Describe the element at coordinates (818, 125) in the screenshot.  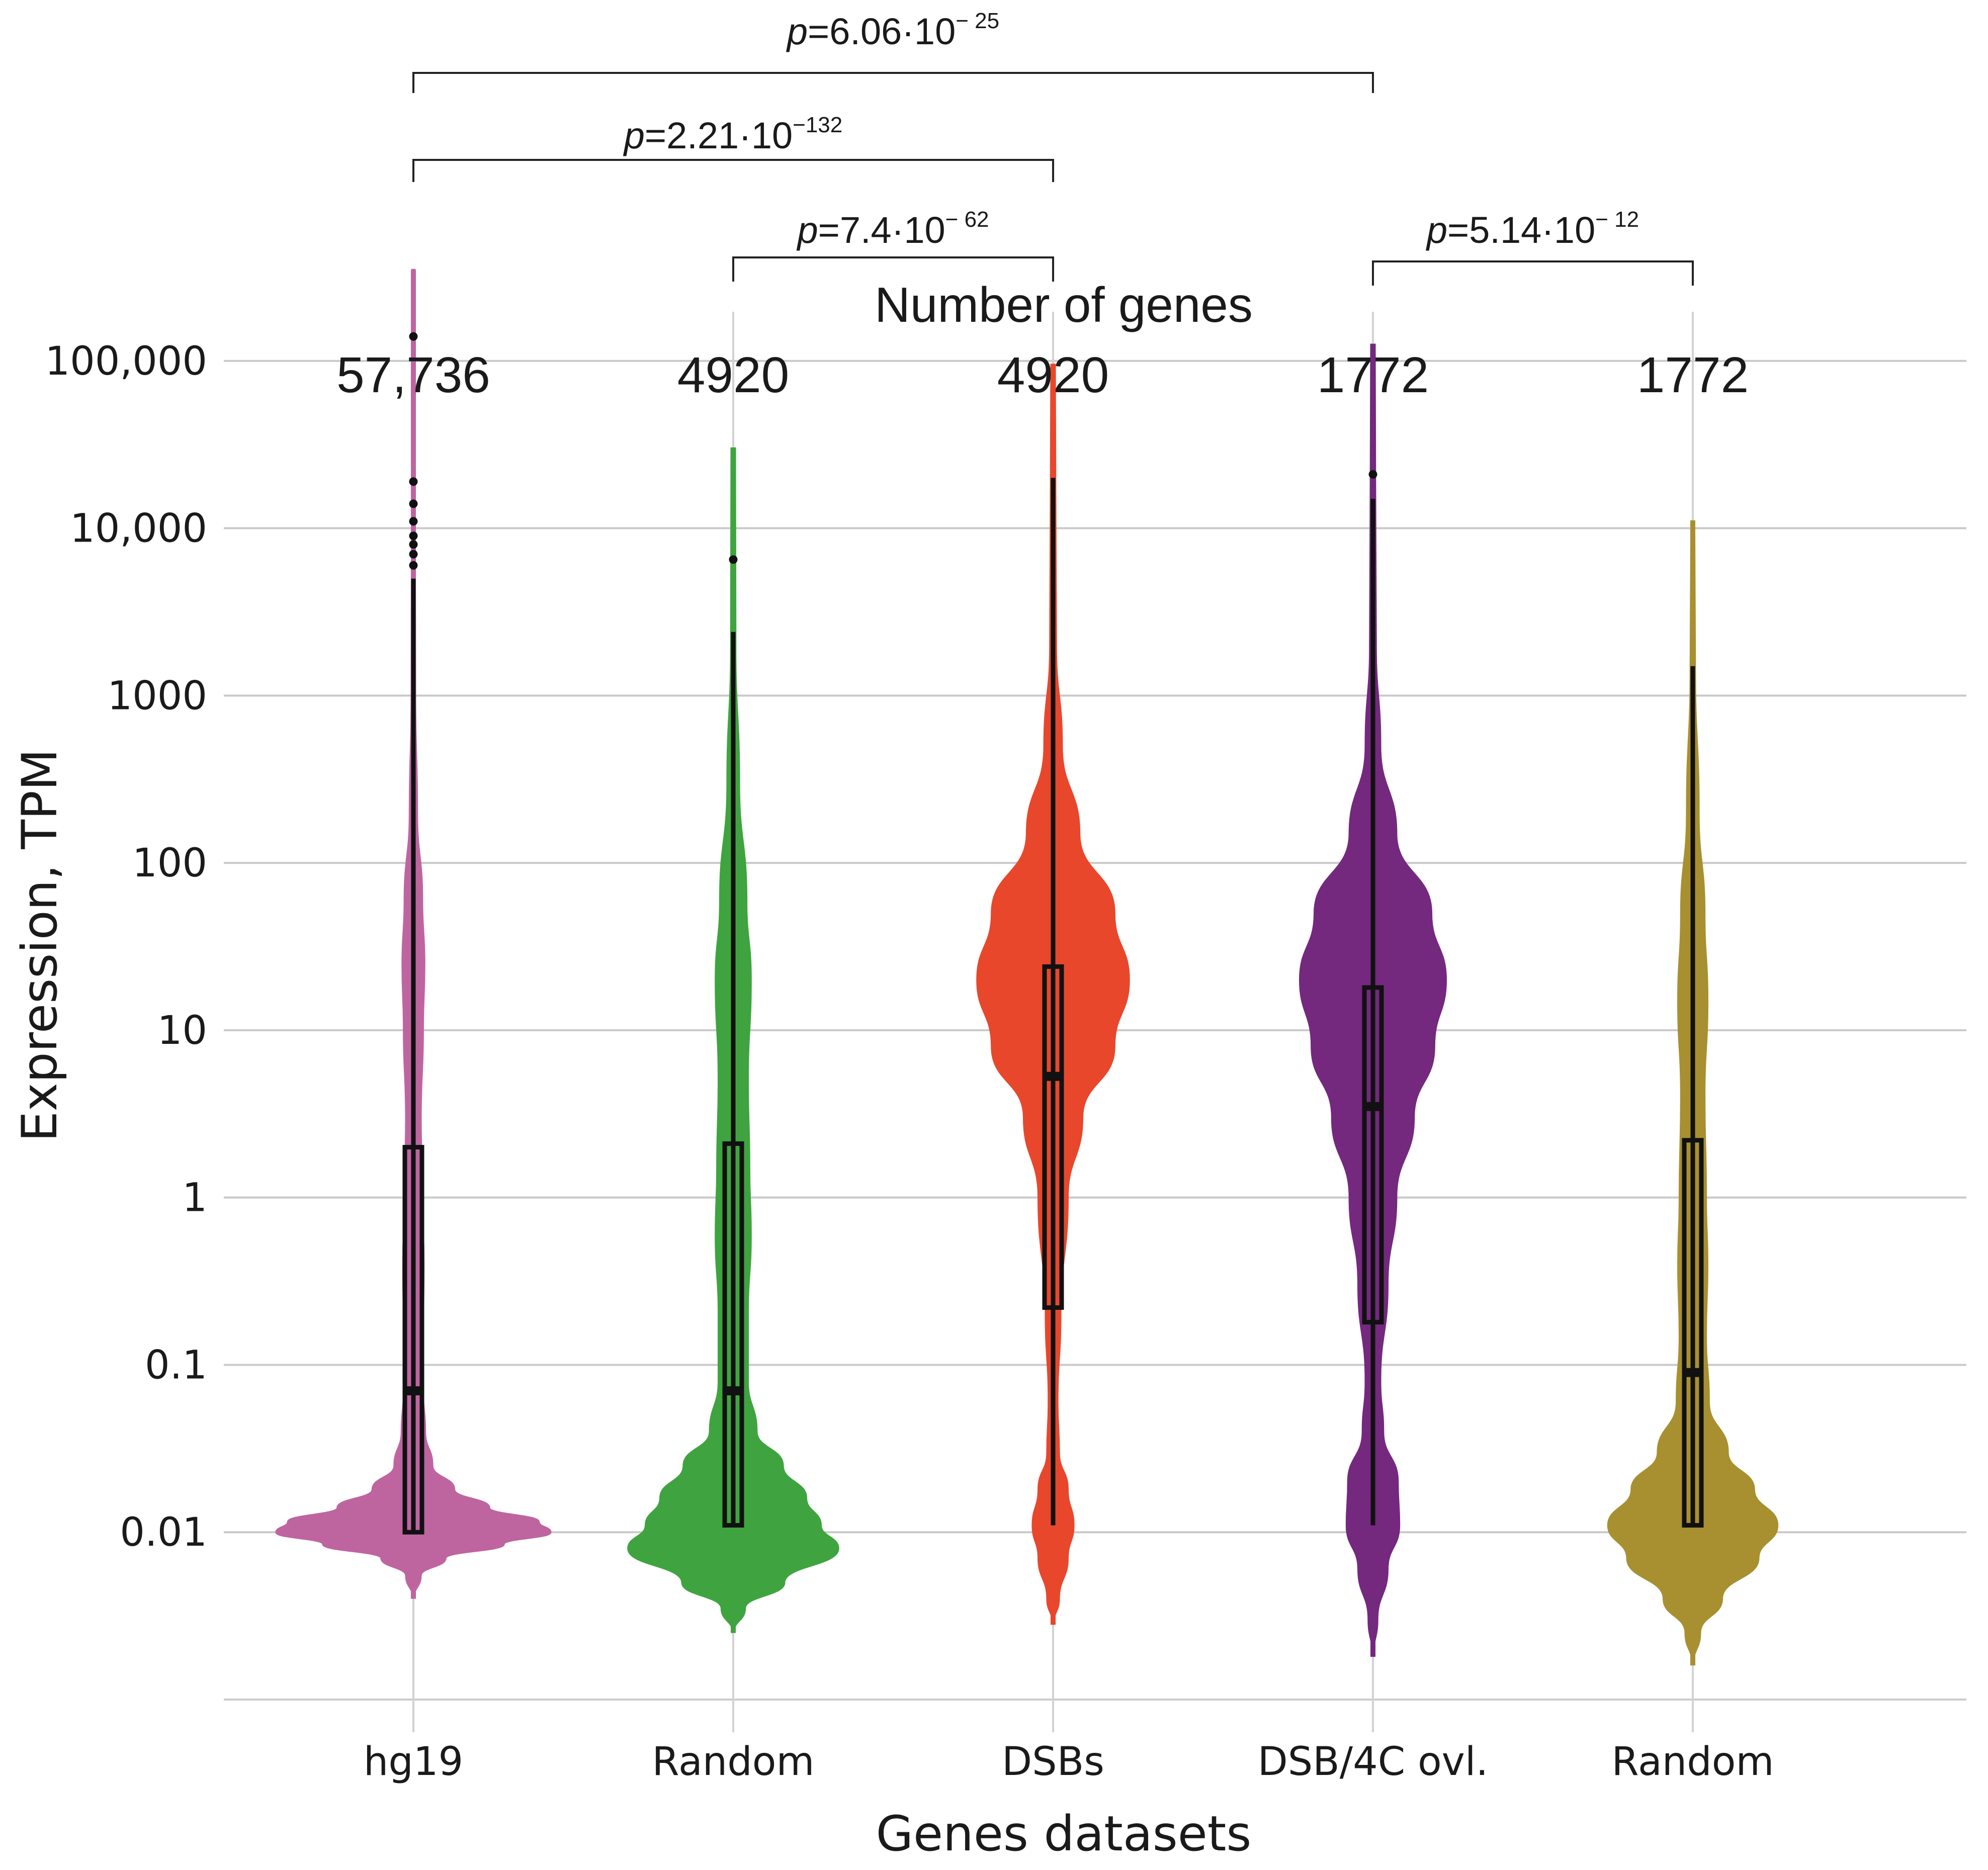
I see `p-exponent: −132` at that location.